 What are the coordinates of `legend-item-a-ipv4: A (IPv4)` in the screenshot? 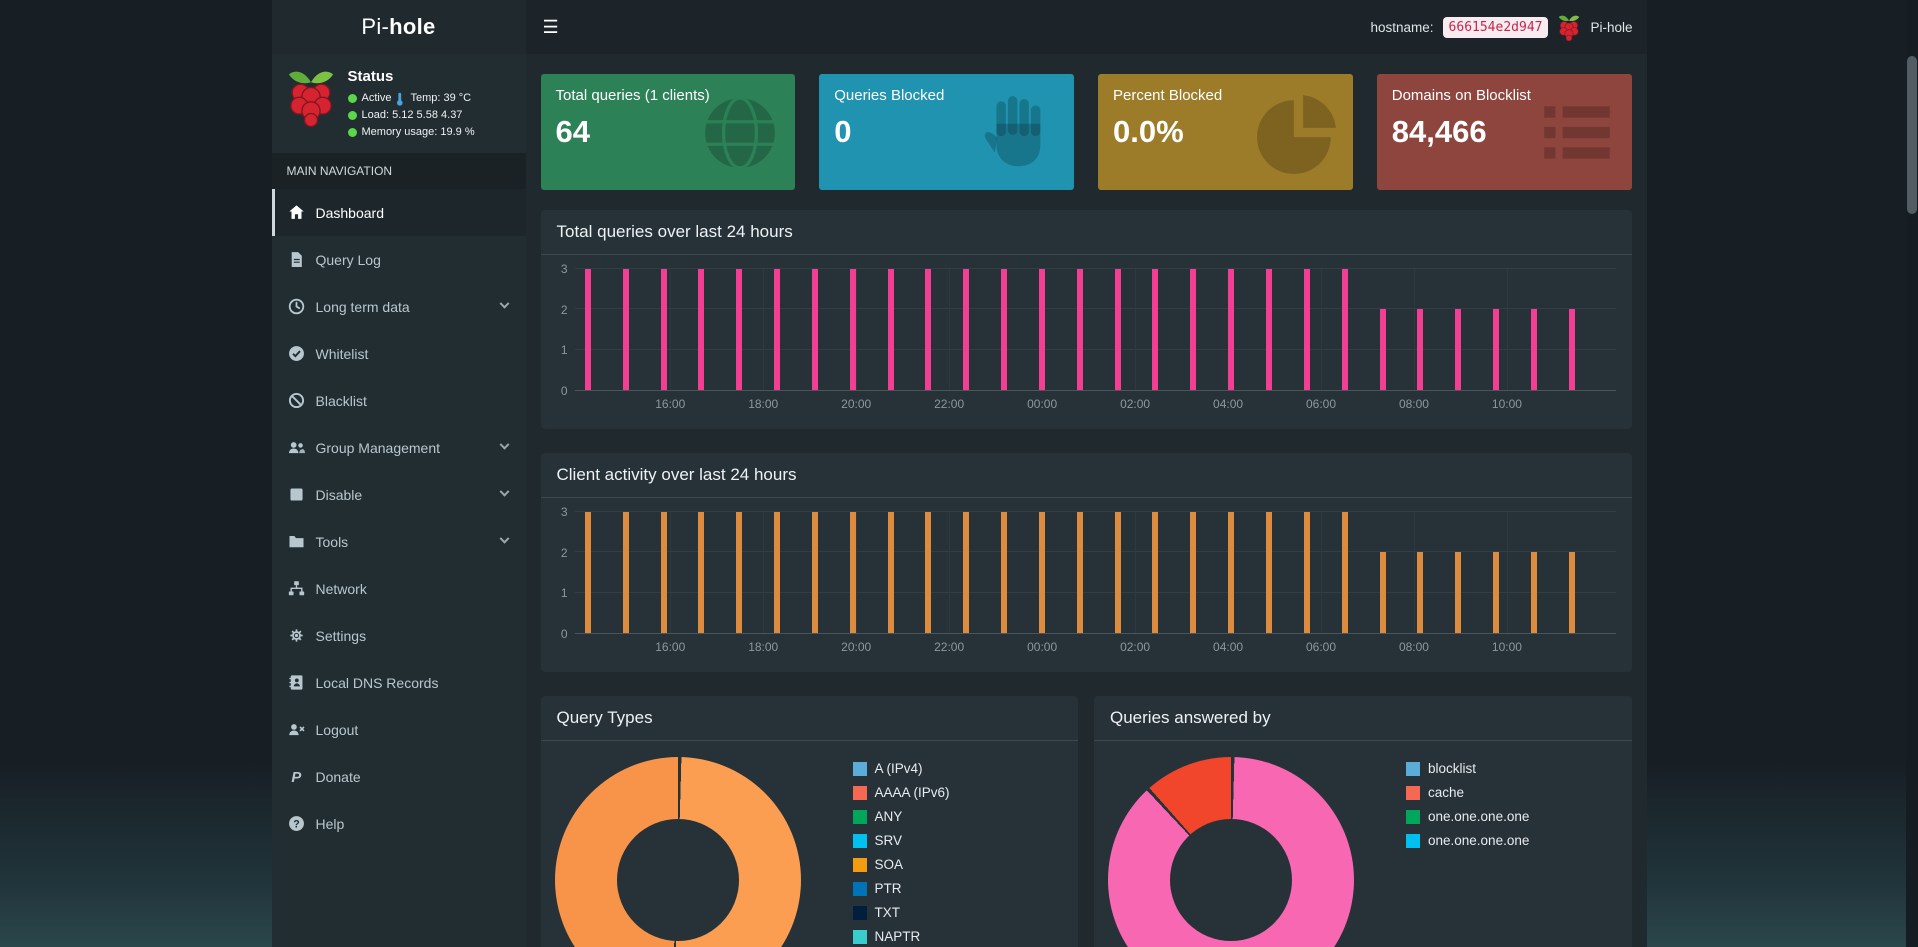 It's located at (901, 768).